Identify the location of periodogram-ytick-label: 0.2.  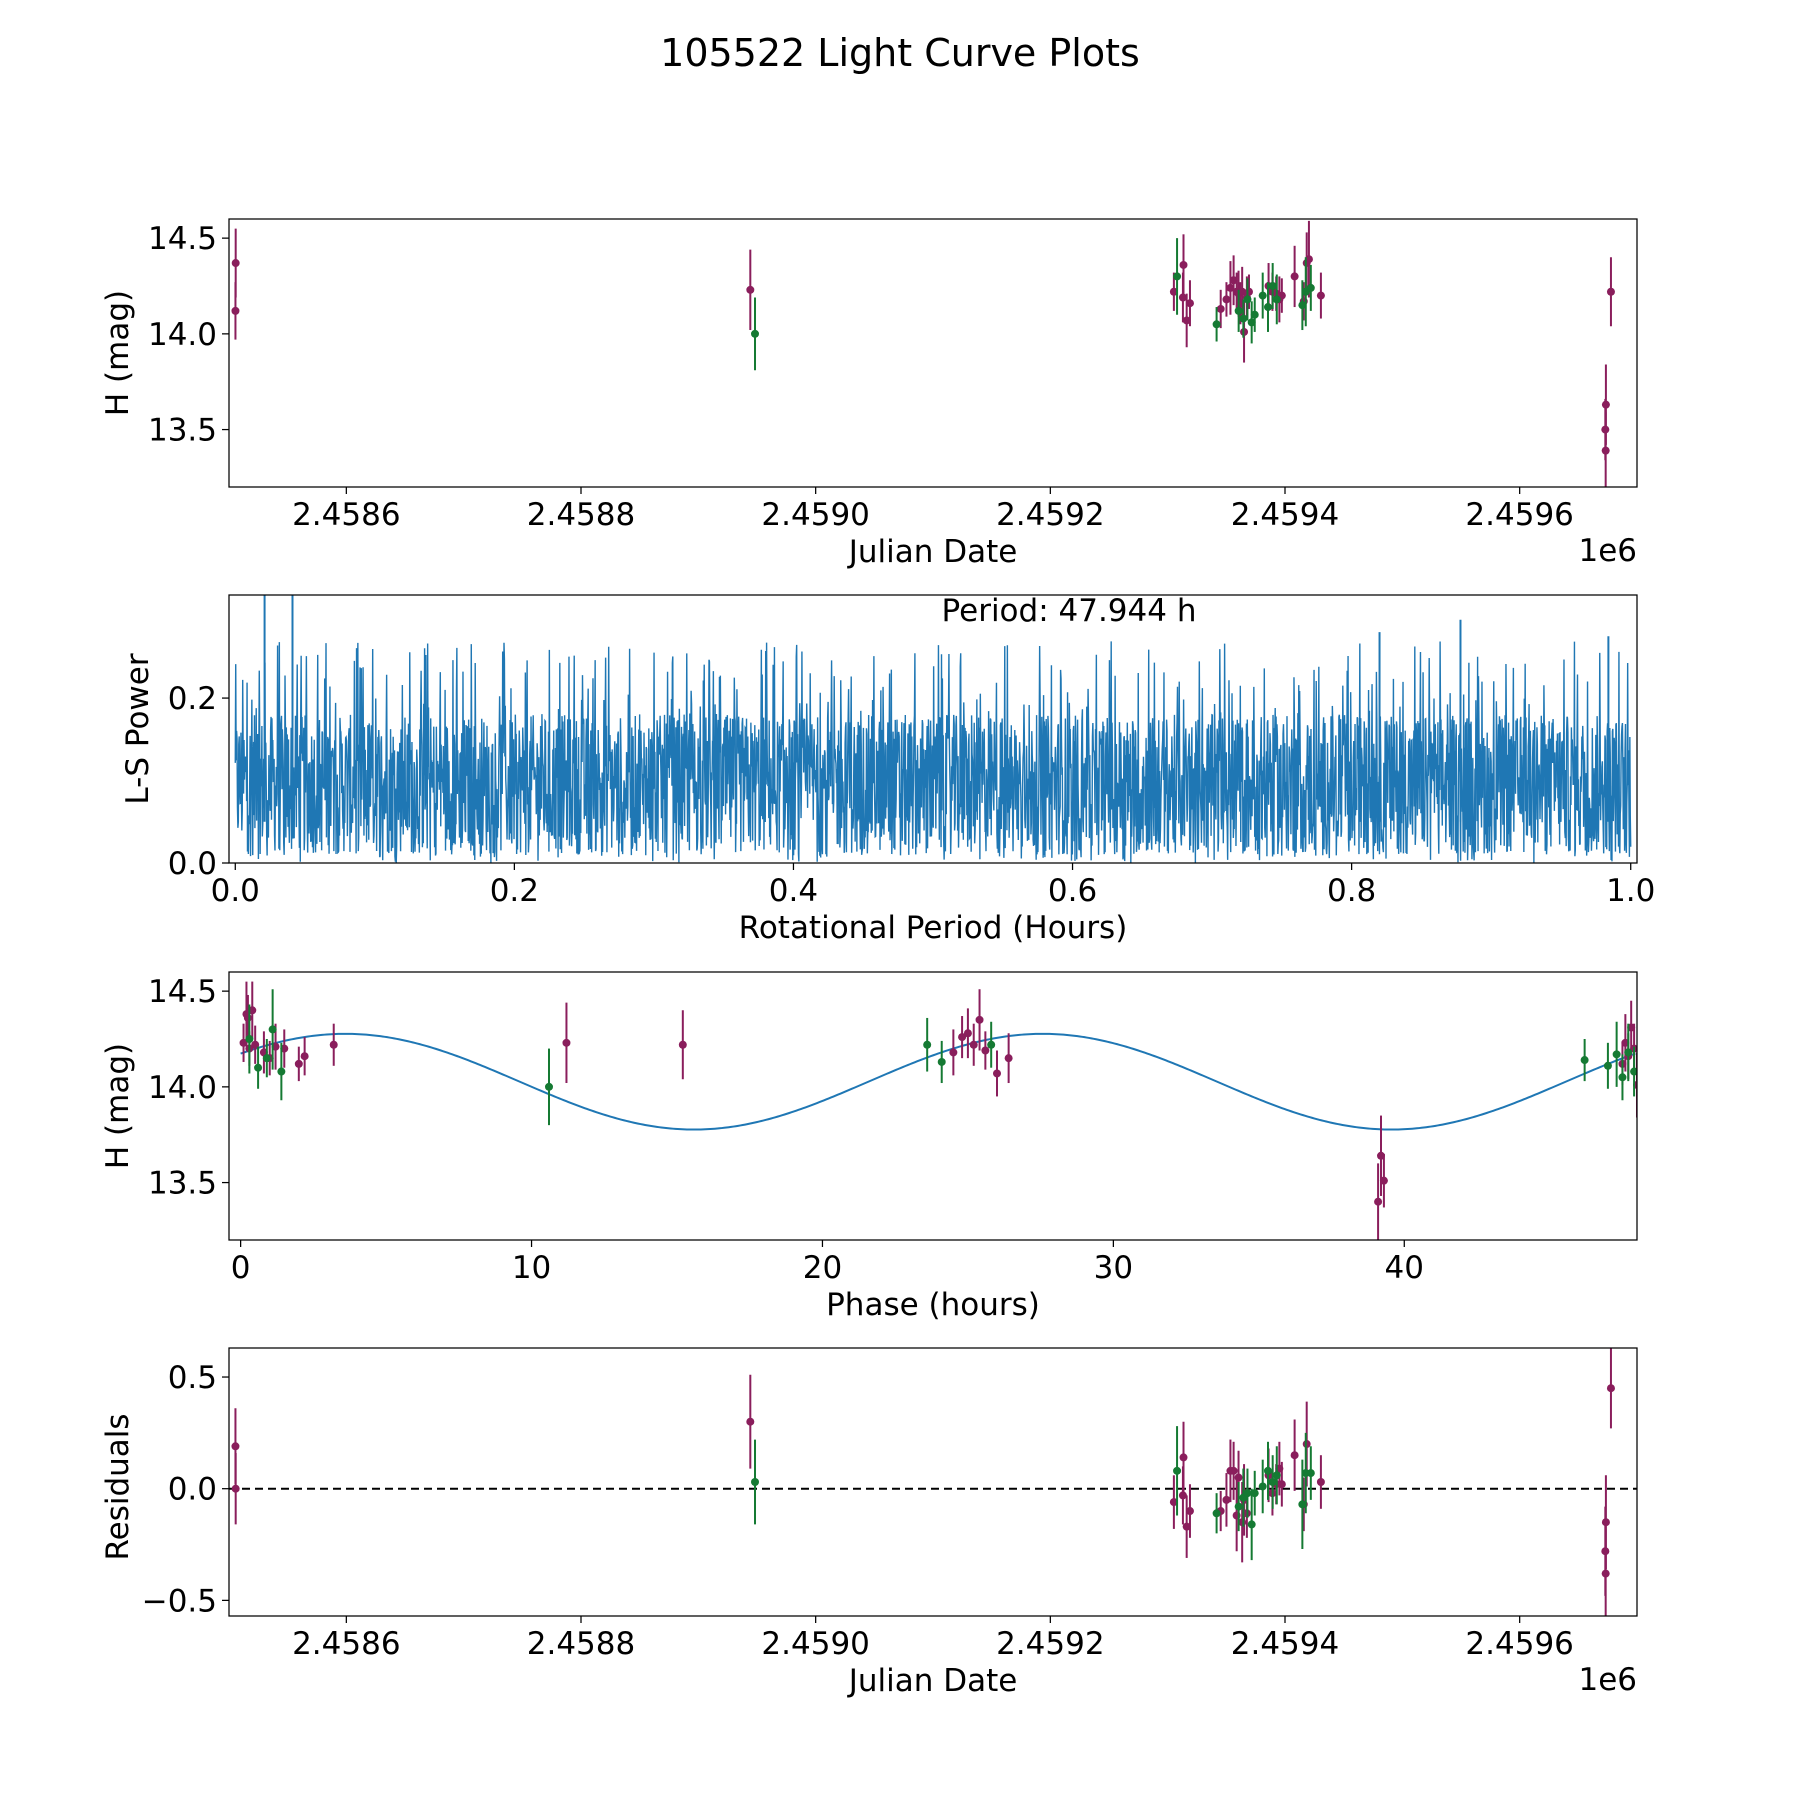
(192, 699).